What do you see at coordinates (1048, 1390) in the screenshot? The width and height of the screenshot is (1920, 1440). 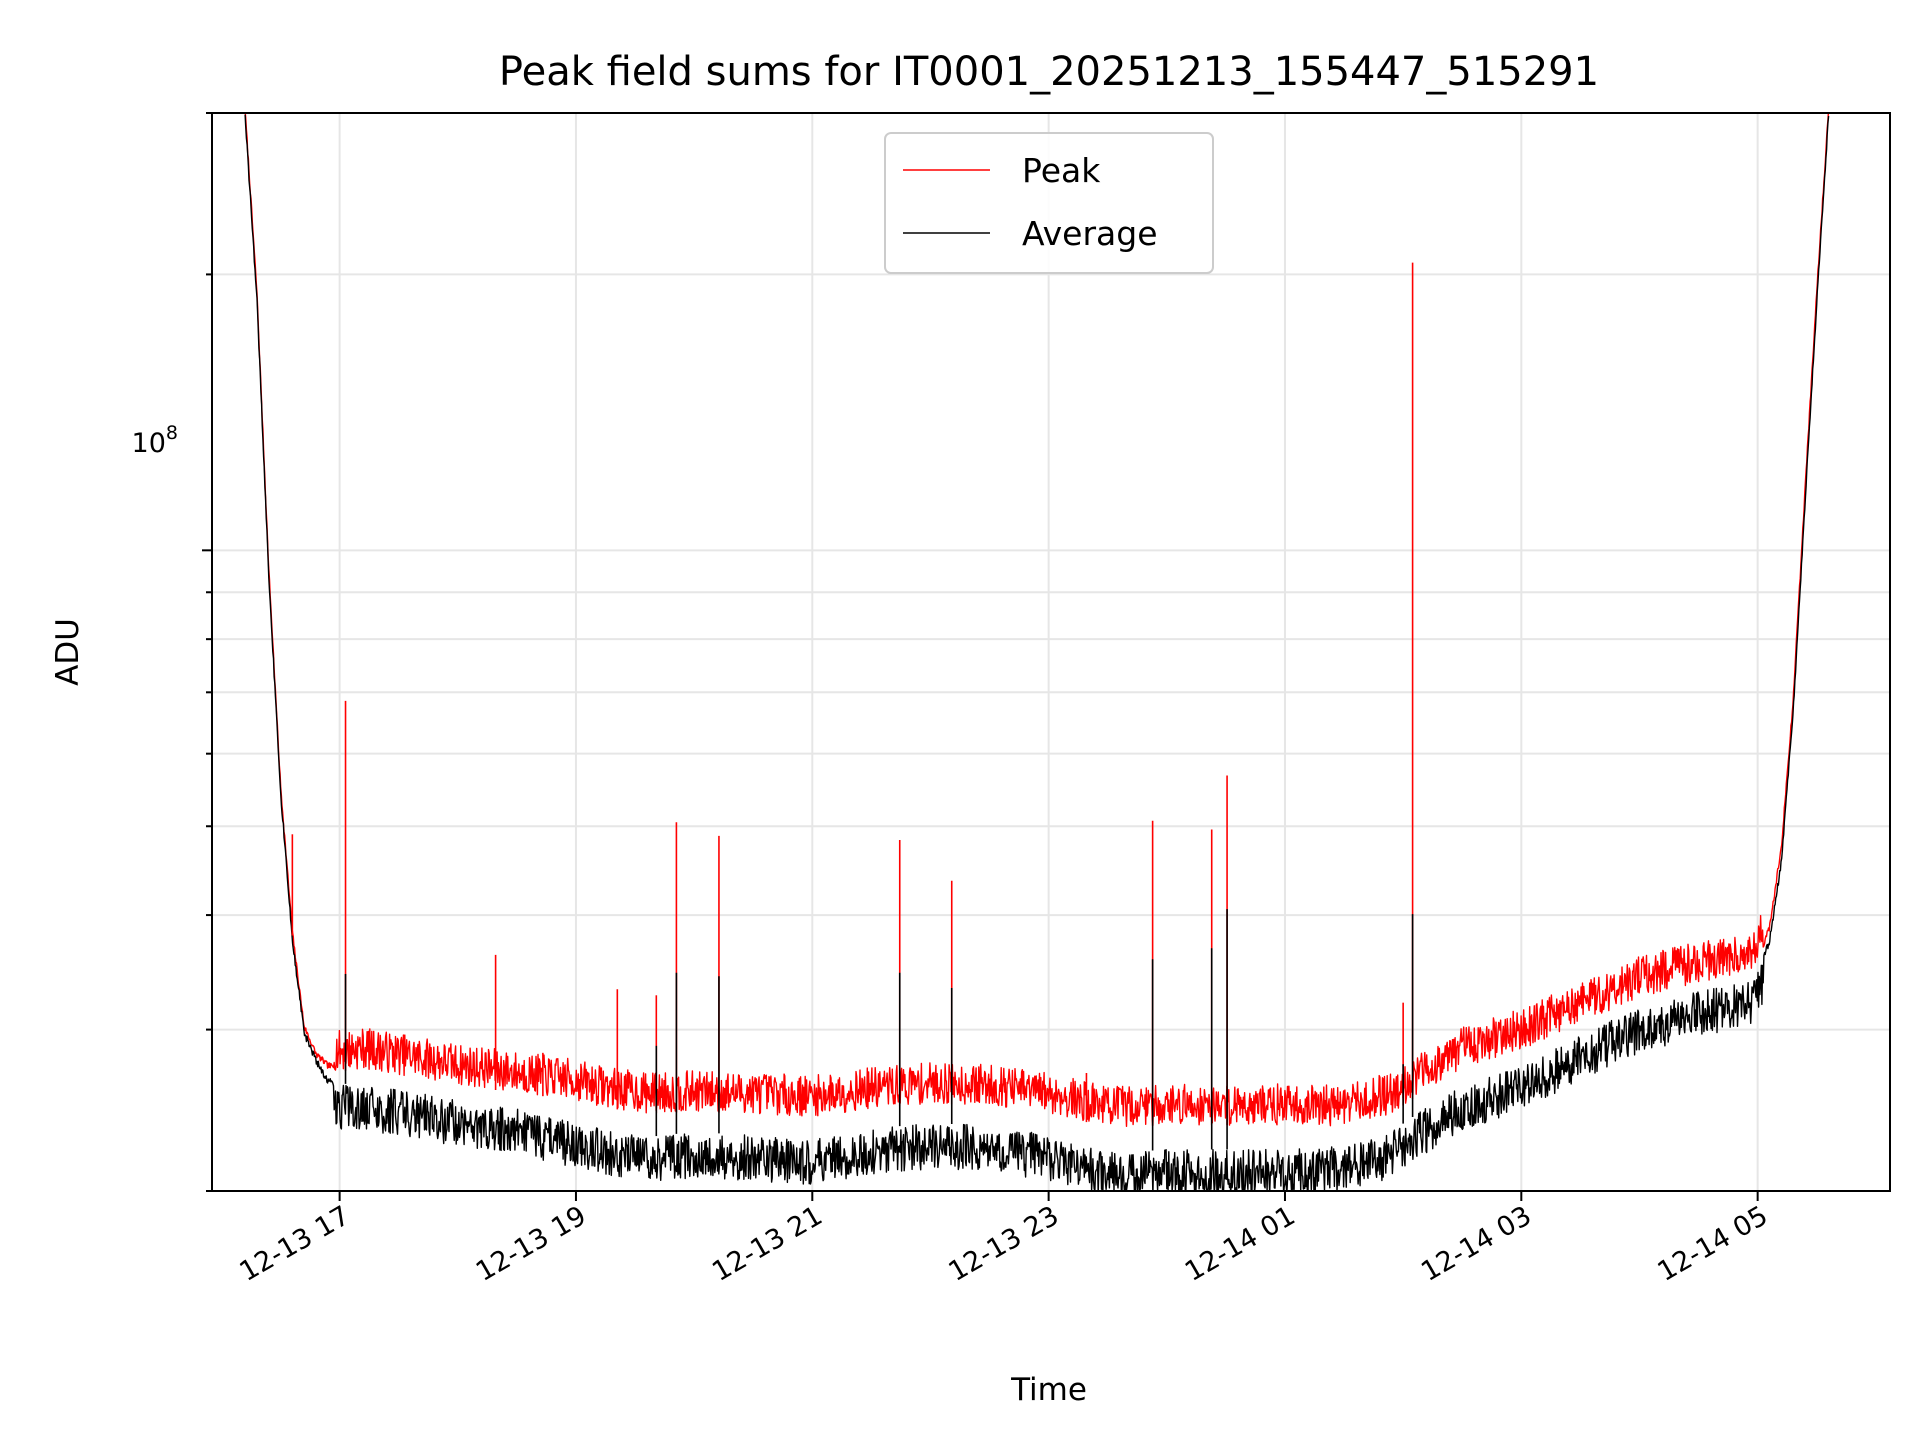 I see `x-axis-label: Time` at bounding box center [1048, 1390].